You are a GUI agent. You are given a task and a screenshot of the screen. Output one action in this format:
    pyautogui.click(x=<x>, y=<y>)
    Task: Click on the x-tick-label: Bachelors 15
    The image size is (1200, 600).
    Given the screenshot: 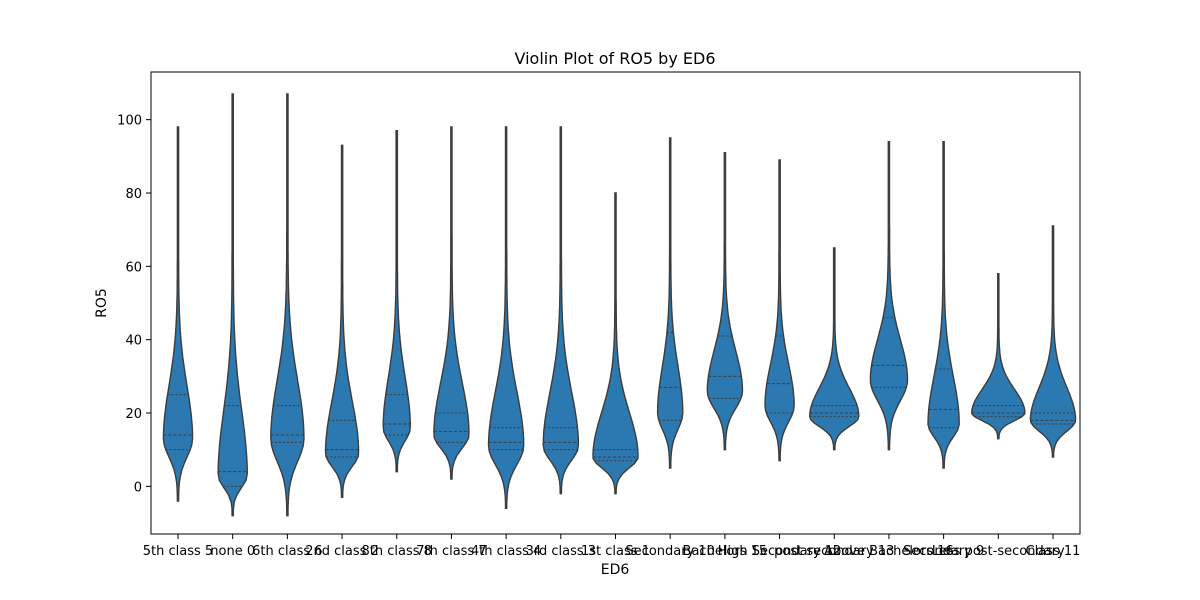 What is the action you would take?
    pyautogui.click(x=725, y=551)
    